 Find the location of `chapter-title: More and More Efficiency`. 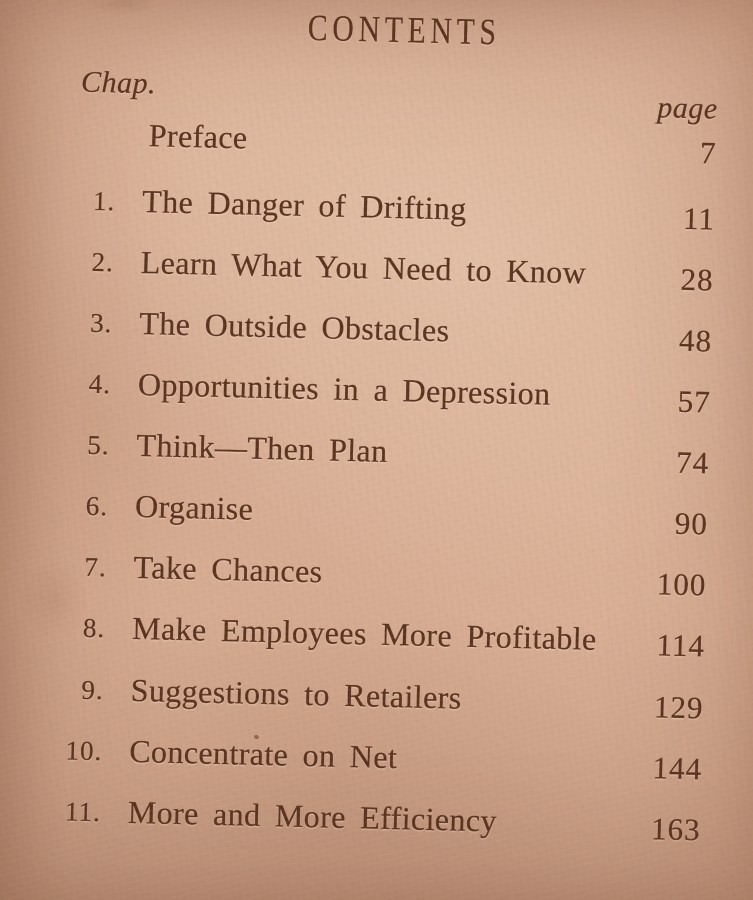

chapter-title: More and More Efficiency is located at coordinates (312, 816).